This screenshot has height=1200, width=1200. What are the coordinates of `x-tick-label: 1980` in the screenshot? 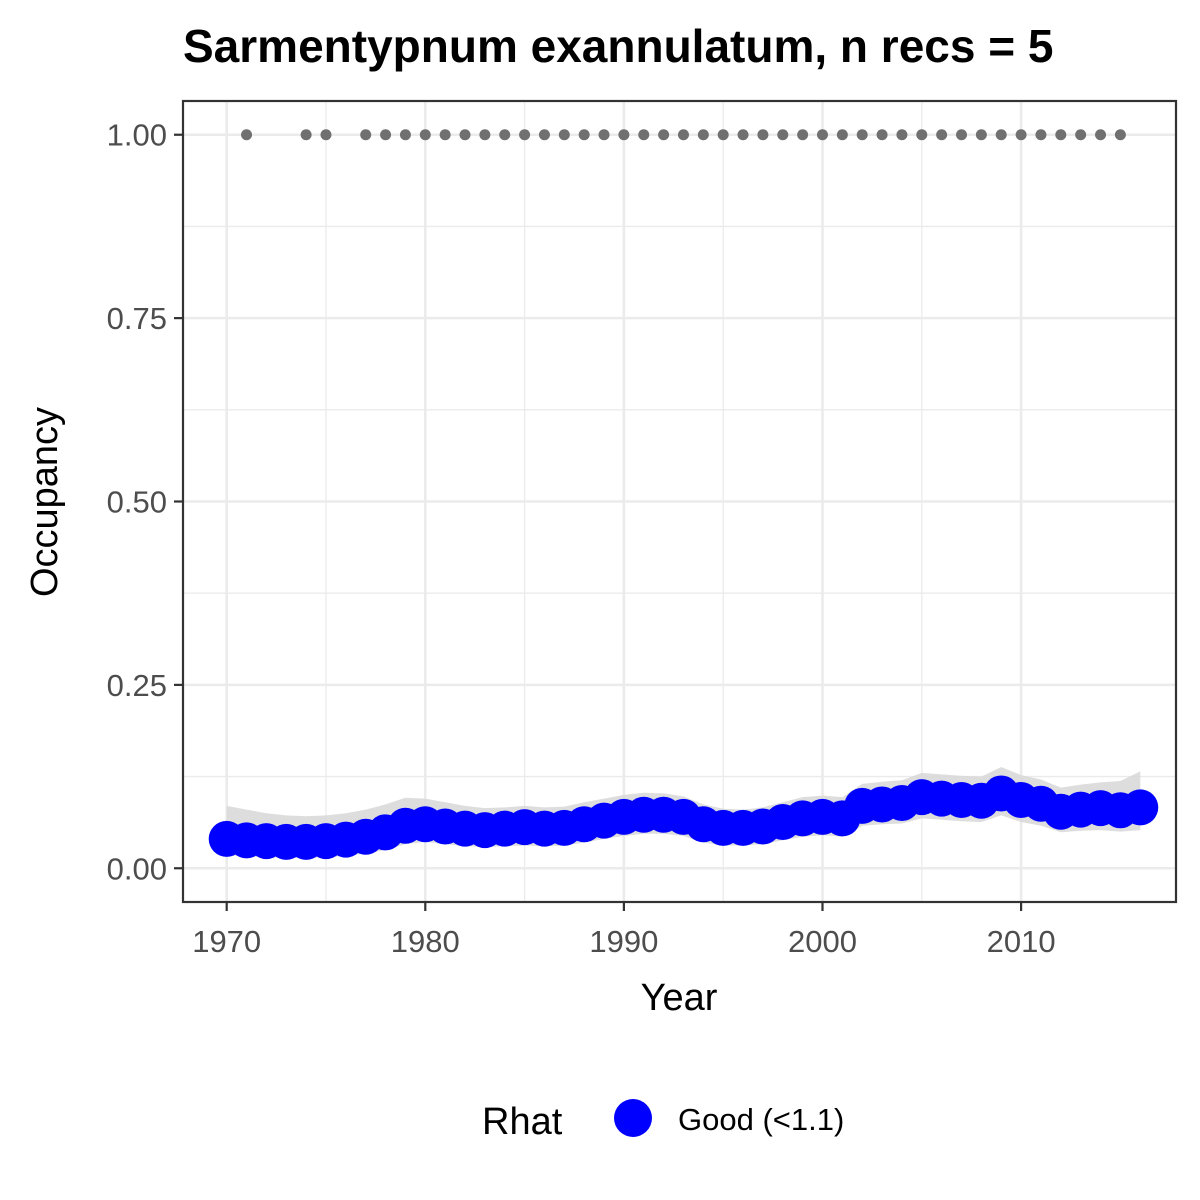 It's located at (425, 941).